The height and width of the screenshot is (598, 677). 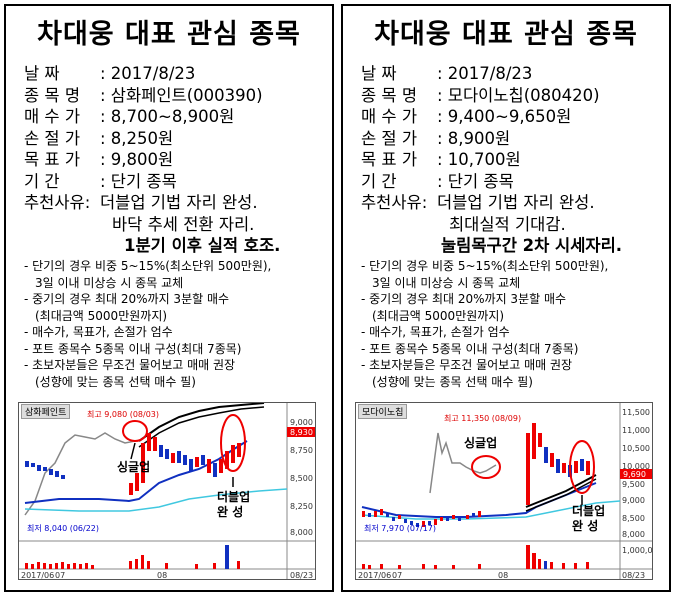 What do you see at coordinates (301, 450) in the screenshot?
I see `y-tick: 8,750` at bounding box center [301, 450].